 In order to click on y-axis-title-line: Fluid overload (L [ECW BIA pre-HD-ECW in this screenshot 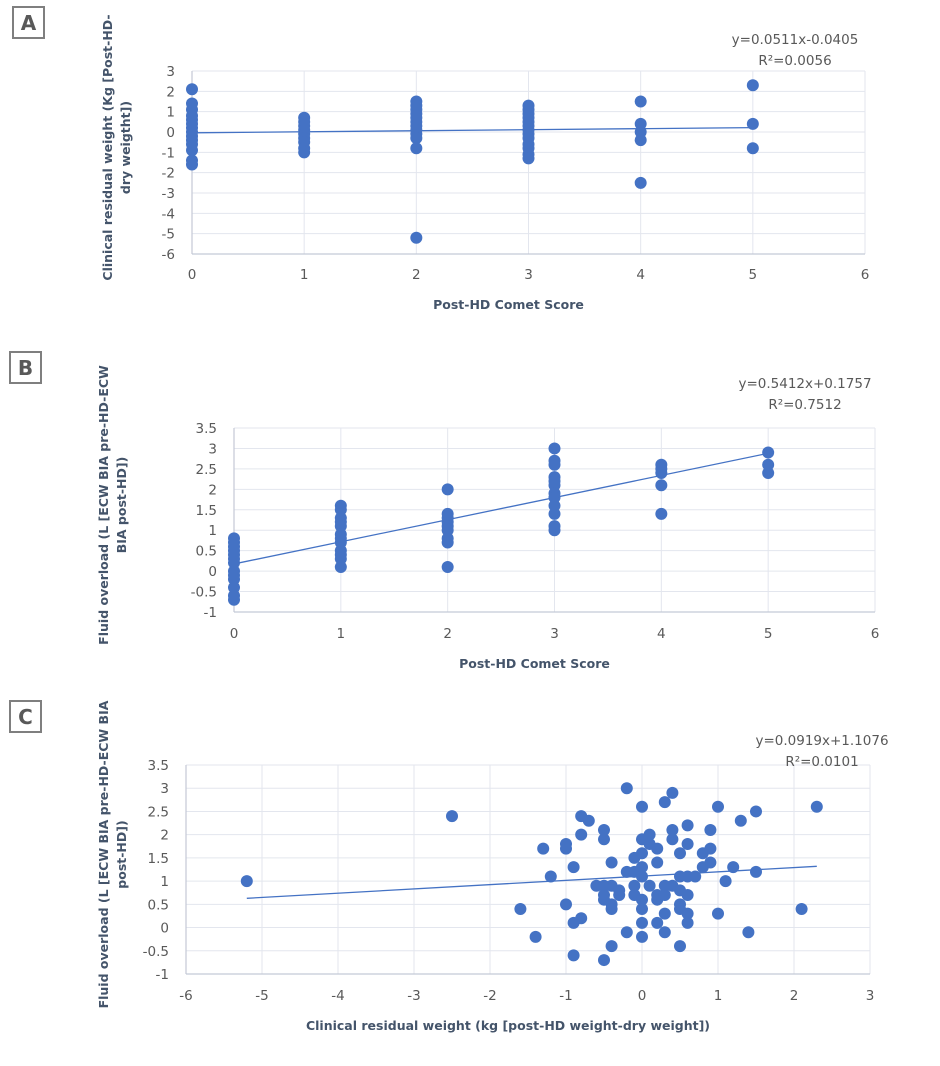, I will do `click(103, 505)`.